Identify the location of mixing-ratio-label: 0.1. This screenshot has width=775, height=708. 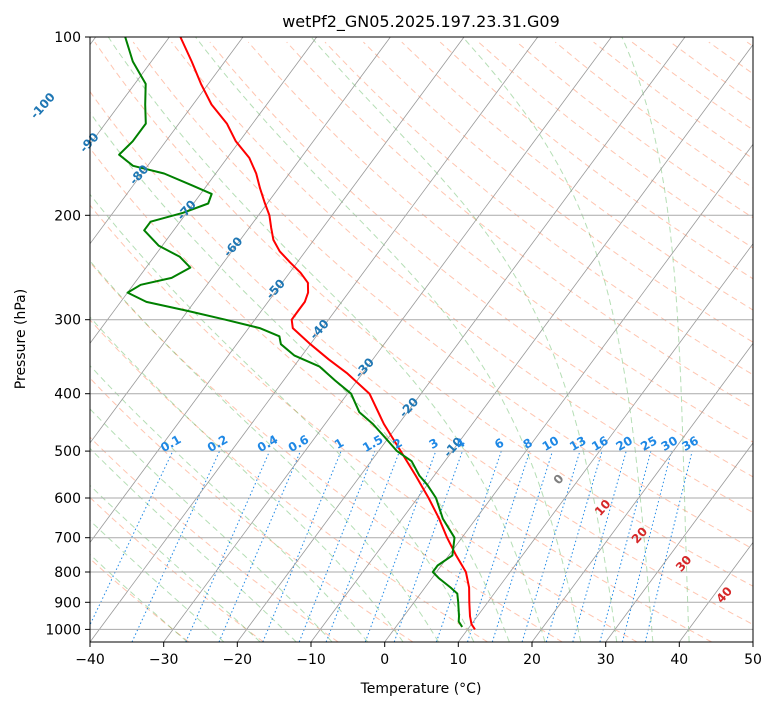
(170, 443).